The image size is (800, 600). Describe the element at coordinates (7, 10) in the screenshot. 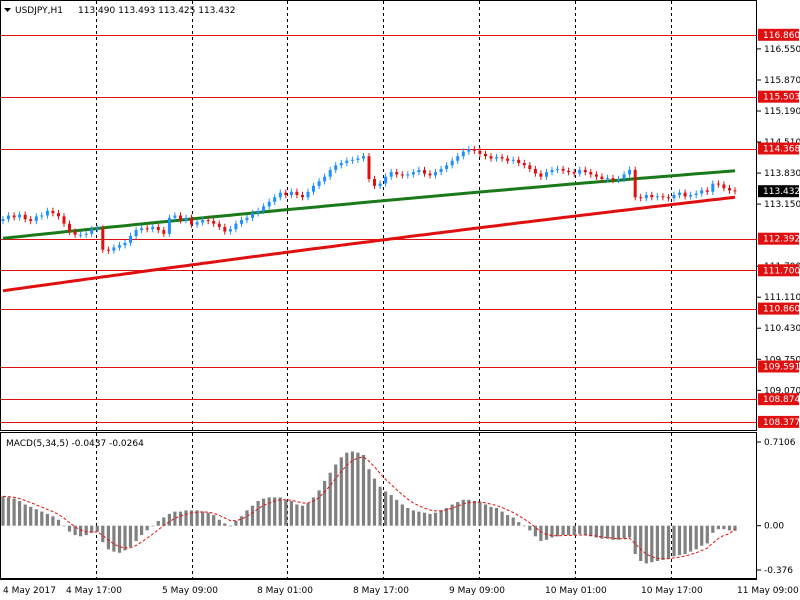

I see `dropdown-arrow-icon` at that location.